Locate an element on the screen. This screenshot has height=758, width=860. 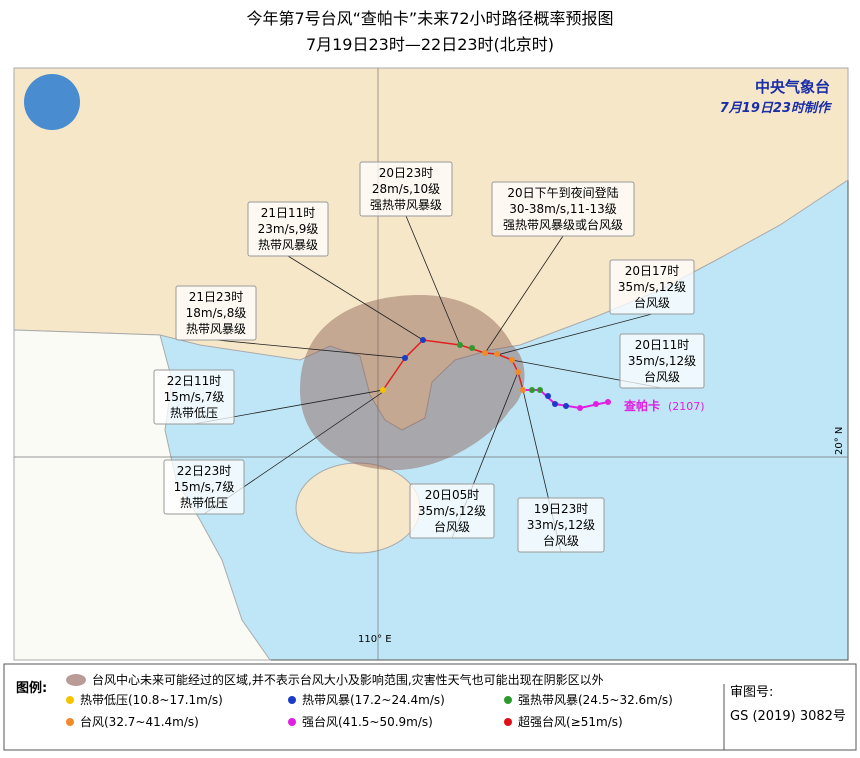
callout-text: 23m/s,9级 is located at coordinates (288, 229).